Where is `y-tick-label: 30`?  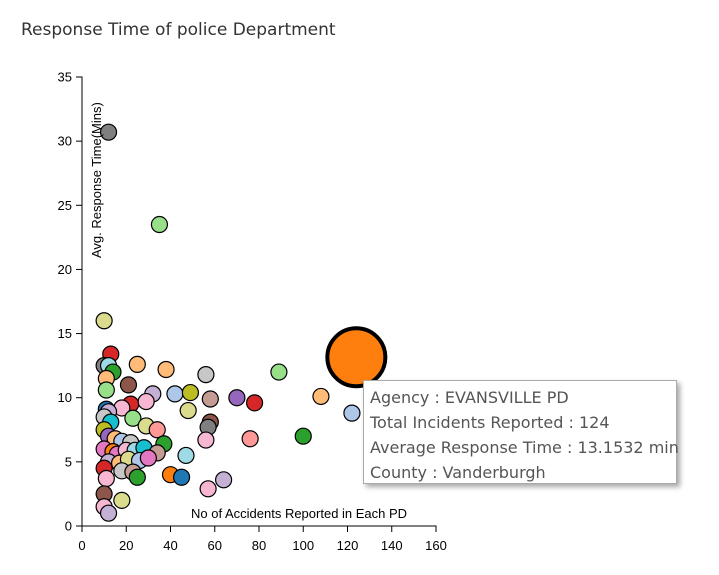 y-tick-label: 30 is located at coordinates (65, 141).